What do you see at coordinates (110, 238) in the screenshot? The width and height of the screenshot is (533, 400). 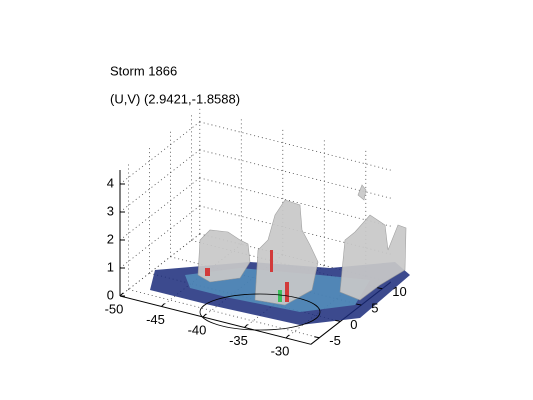 I see `z-tick-label: 2` at bounding box center [110, 238].